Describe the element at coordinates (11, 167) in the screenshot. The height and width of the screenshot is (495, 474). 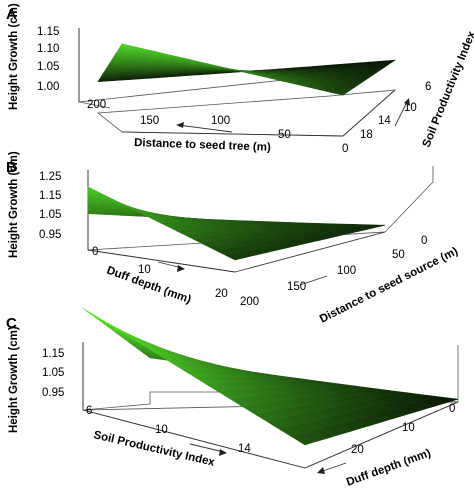
I see `panel-b-letter: B` at that location.